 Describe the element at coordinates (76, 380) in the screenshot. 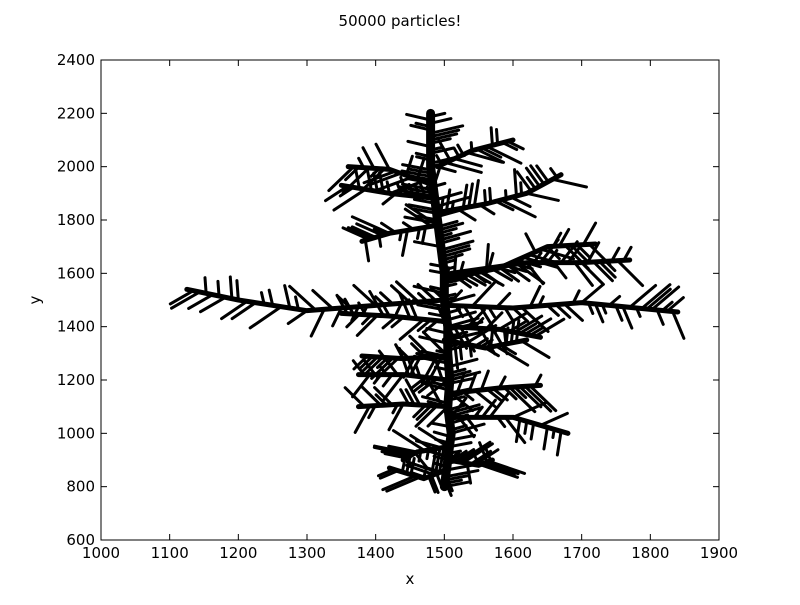

I see `y-tick-label: 1200` at that location.